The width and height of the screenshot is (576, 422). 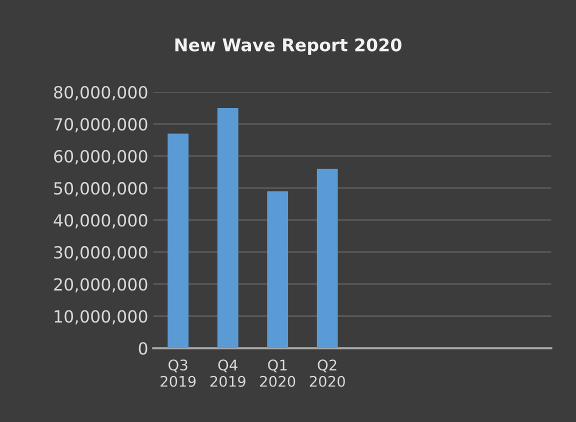 I want to click on x-tick-label: Q1 2020, so click(x=278, y=373).